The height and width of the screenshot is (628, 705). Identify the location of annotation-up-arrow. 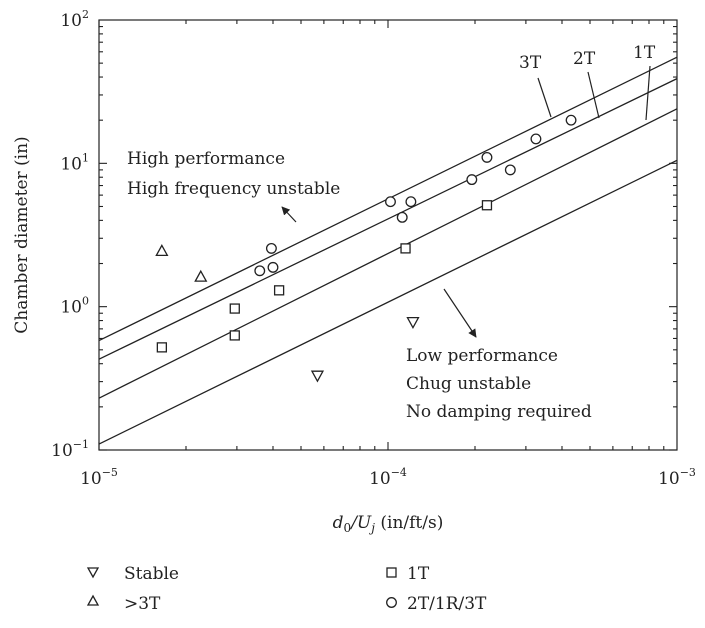
(289, 214).